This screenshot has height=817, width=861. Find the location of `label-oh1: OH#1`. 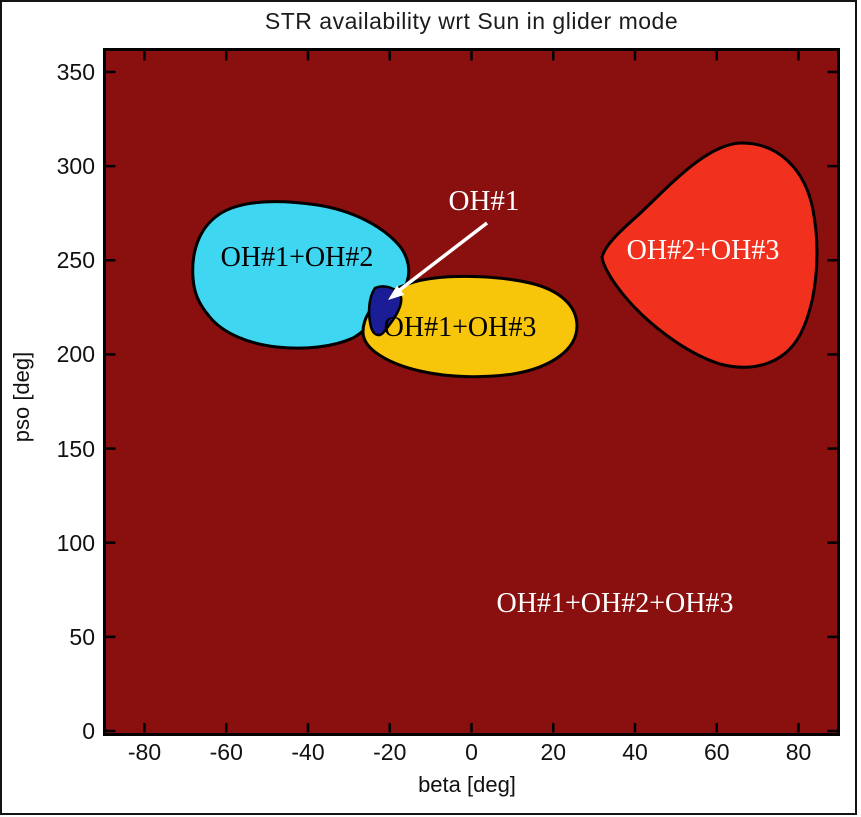

label-oh1: OH#1 is located at coordinates (484, 201).